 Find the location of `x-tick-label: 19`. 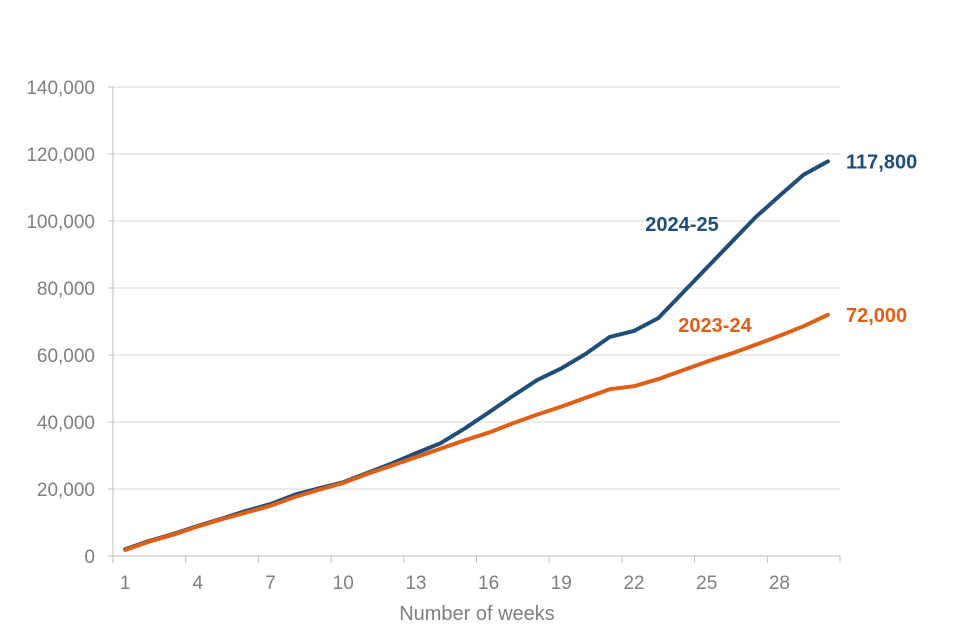

x-tick-label: 19 is located at coordinates (561, 583).